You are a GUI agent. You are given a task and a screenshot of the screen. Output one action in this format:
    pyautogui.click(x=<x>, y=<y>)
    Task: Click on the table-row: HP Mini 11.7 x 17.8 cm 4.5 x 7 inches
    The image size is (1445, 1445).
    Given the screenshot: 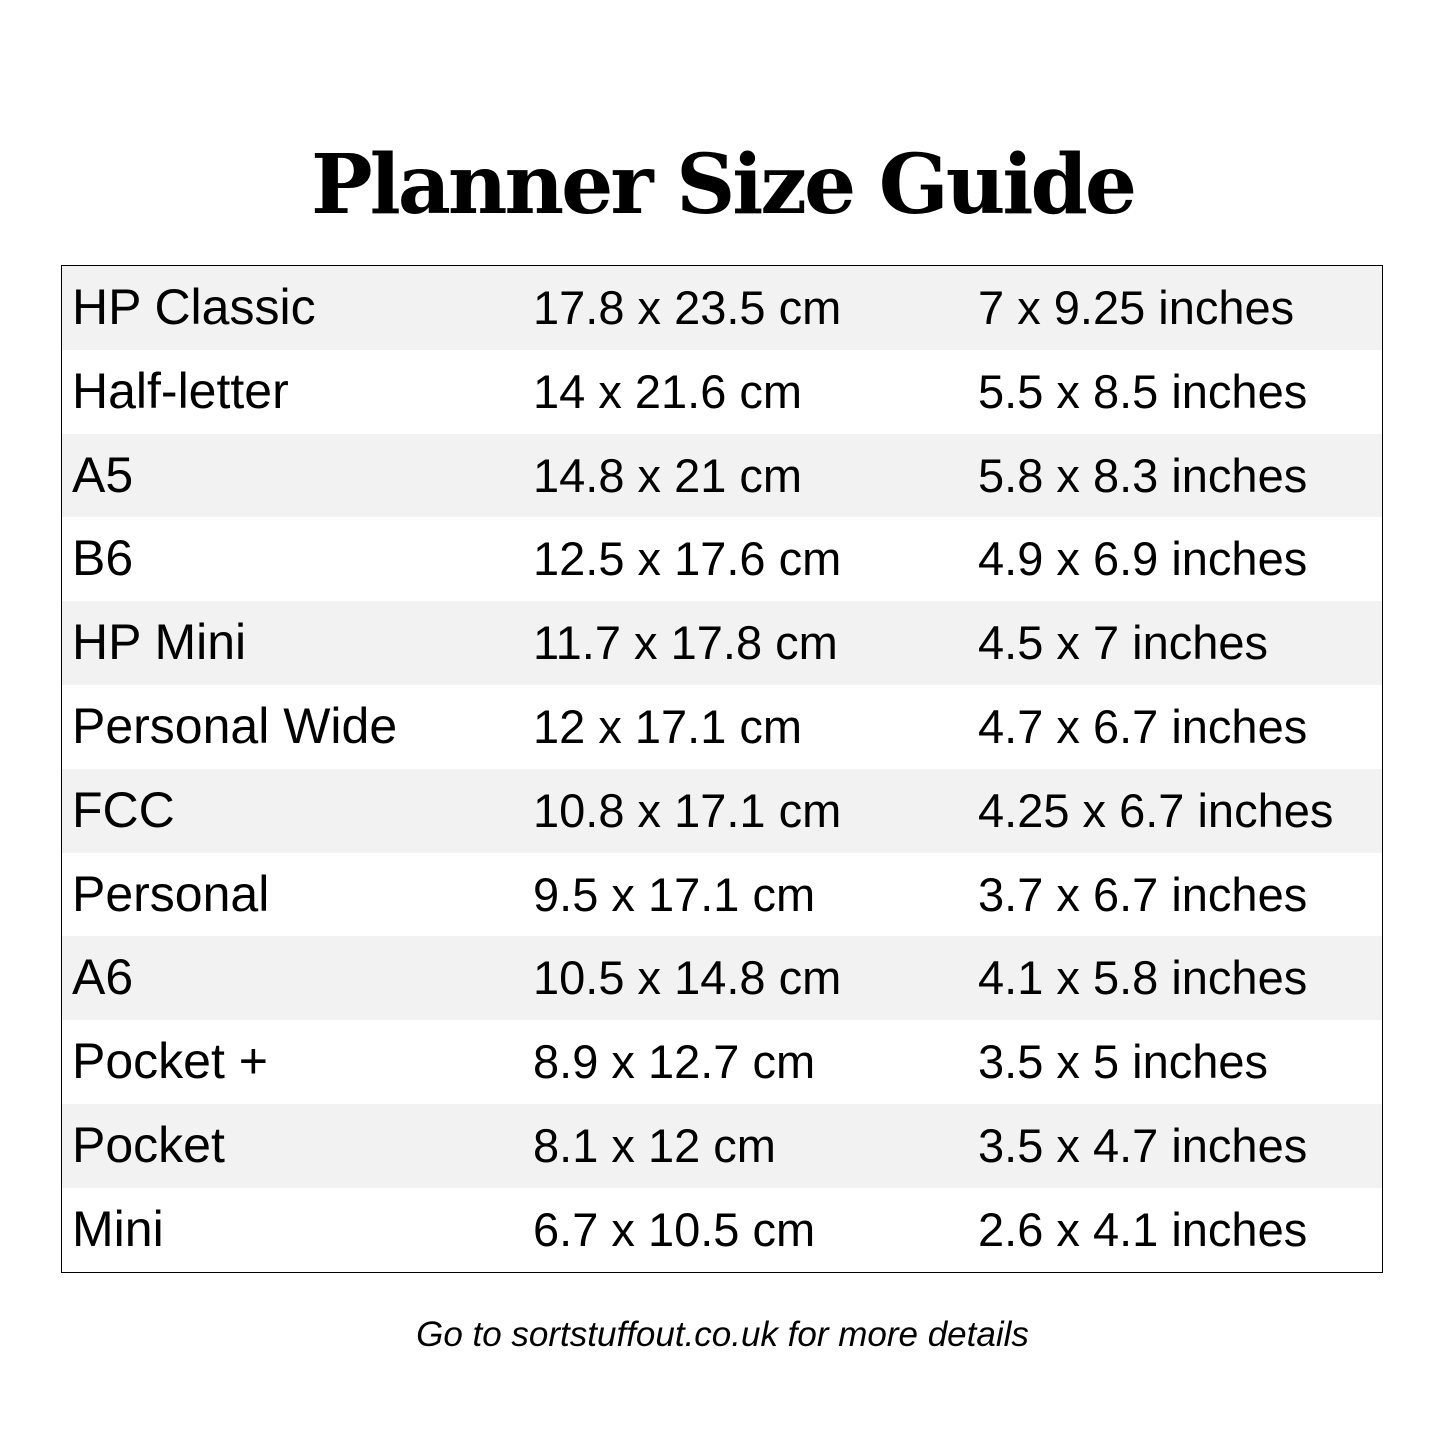 What is the action you would take?
    pyautogui.click(x=722, y=643)
    